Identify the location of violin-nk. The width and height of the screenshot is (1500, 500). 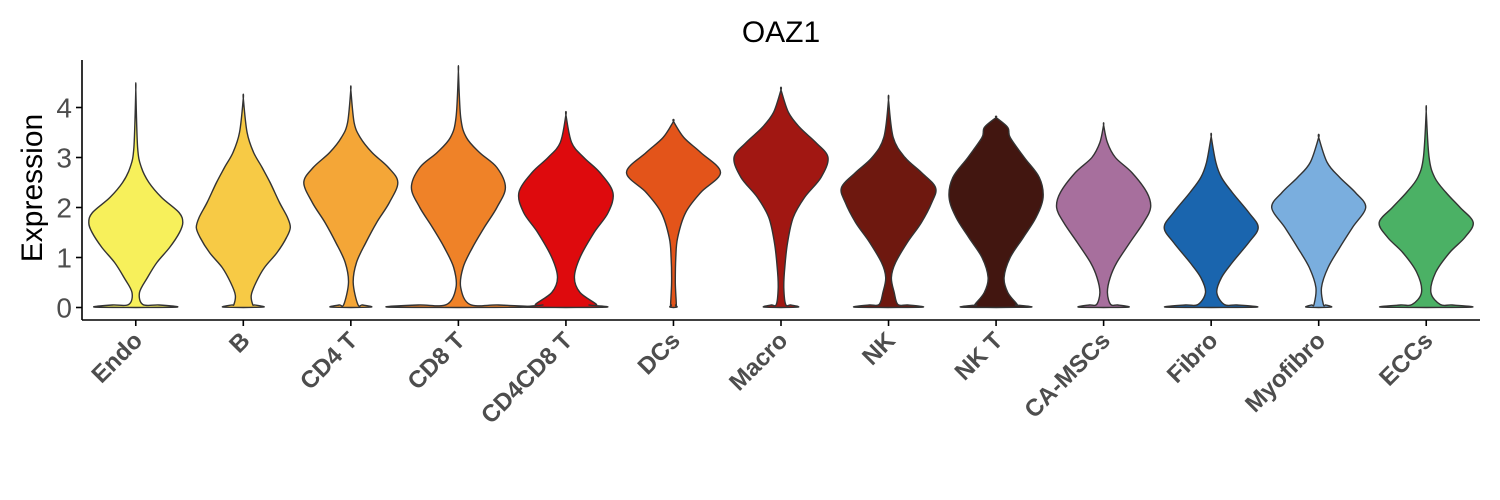
(888, 201).